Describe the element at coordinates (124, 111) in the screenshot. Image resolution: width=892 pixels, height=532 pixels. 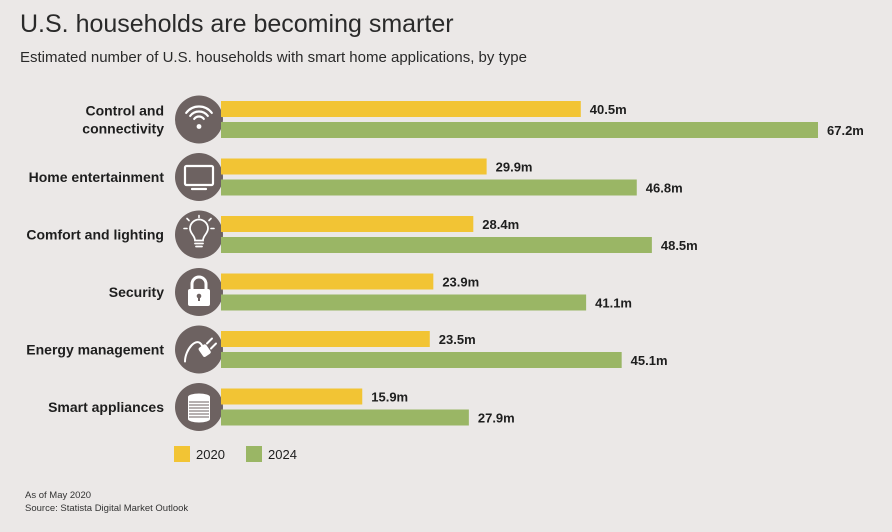
I see `category-label: Control and` at that location.